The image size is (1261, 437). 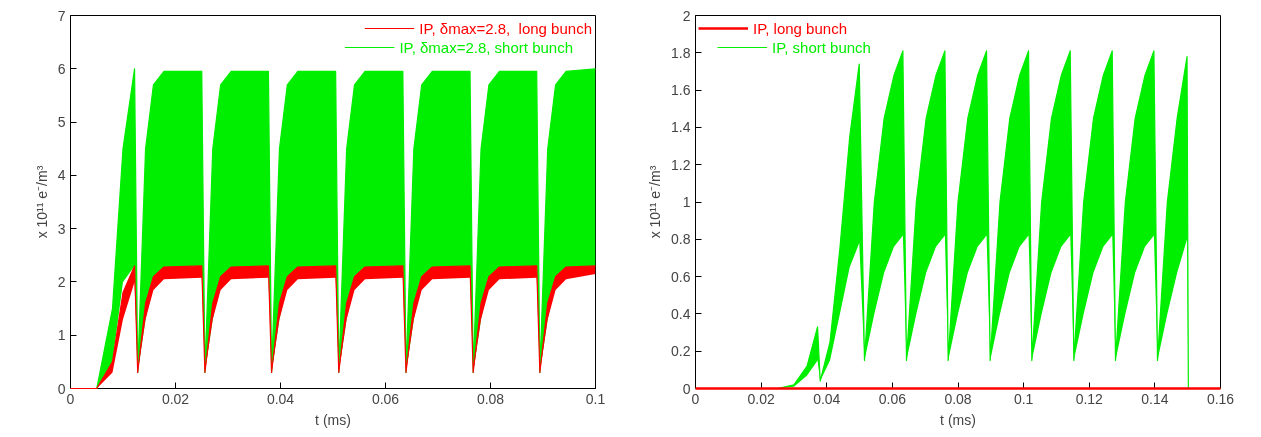 What do you see at coordinates (61, 175) in the screenshot?
I see `y-tick-label: 4` at bounding box center [61, 175].